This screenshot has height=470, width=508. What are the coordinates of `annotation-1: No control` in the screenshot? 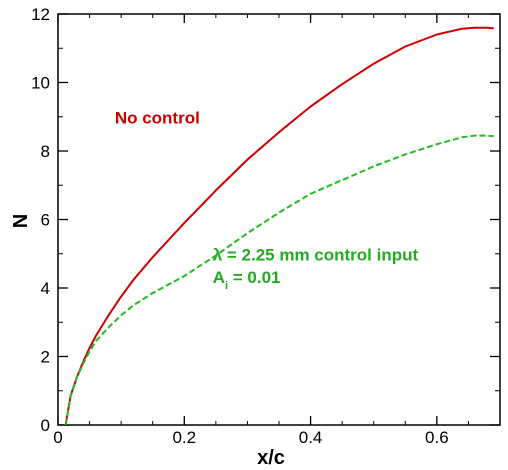 It's located at (157, 118).